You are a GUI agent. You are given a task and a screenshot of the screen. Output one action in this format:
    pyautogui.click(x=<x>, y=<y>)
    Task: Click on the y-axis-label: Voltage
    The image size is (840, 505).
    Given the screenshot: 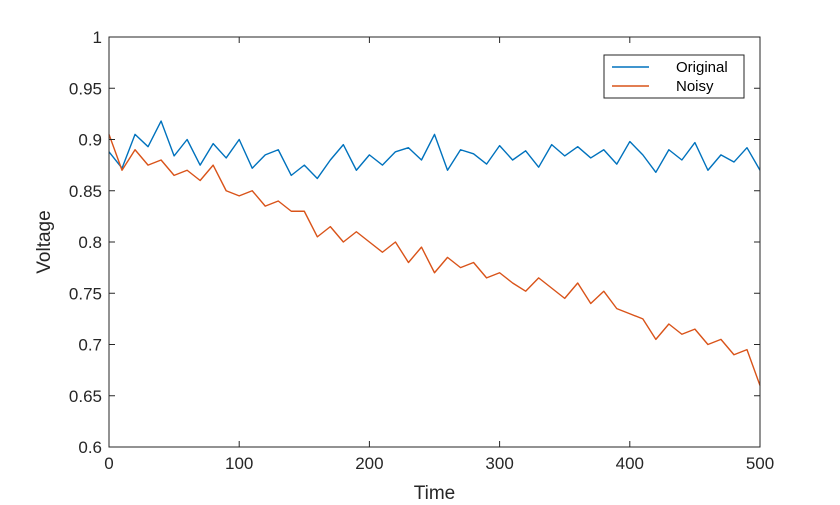 What is the action you would take?
    pyautogui.click(x=44, y=241)
    